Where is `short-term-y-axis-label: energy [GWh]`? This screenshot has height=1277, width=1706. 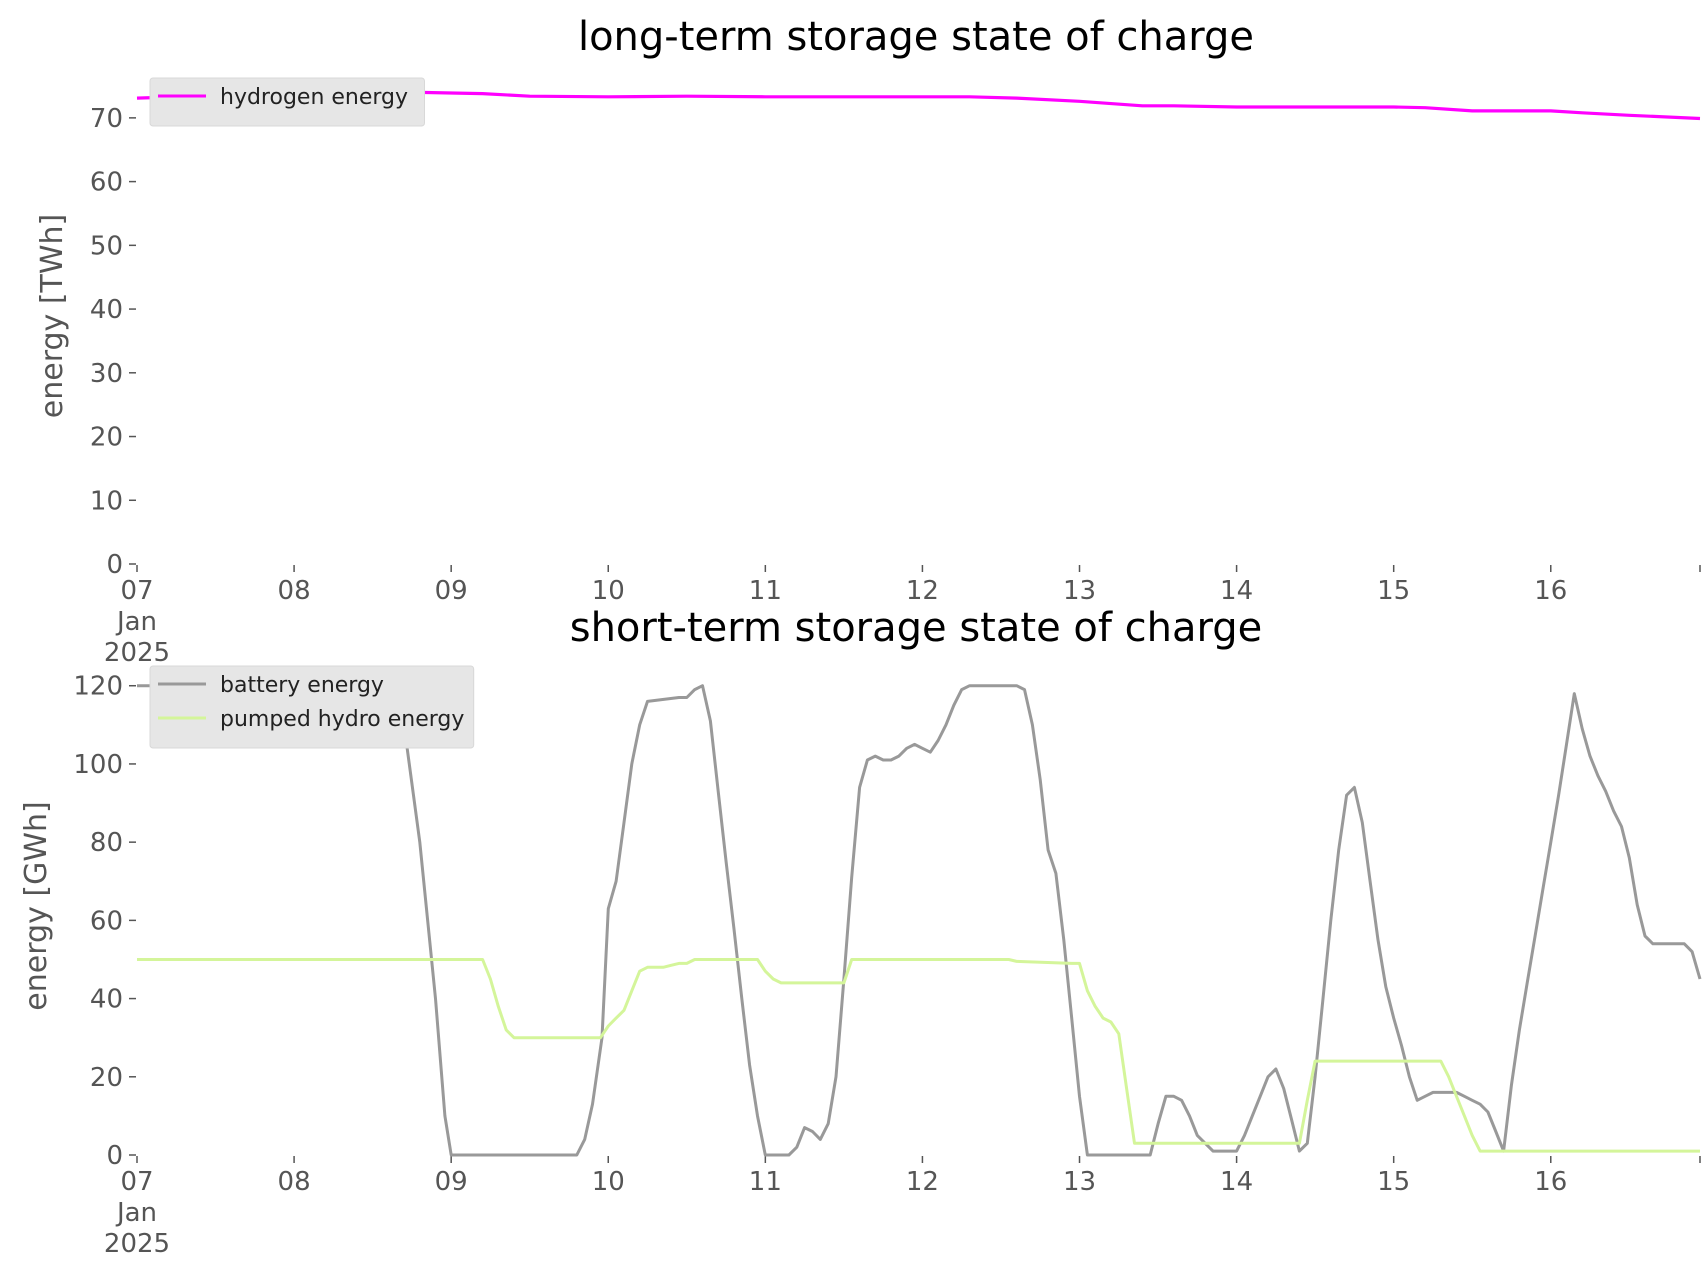 short-term-y-axis-label: energy [GWh] is located at coordinates (36, 905).